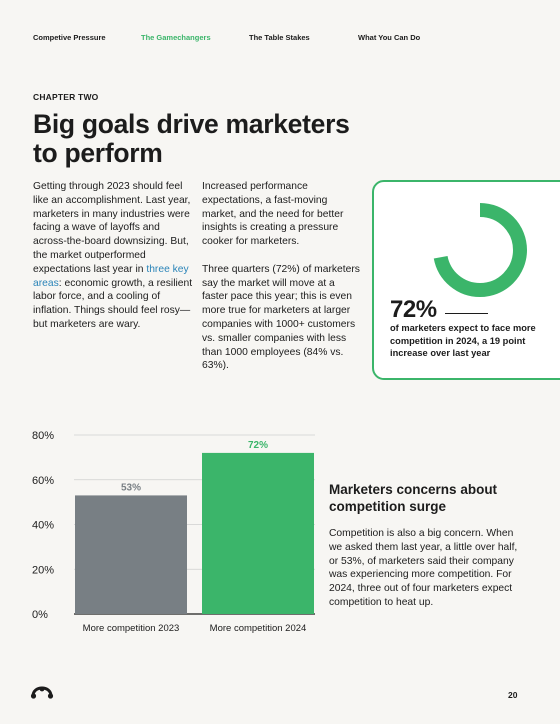  What do you see at coordinates (43, 481) in the screenshot?
I see `y-tick-label: 60%` at bounding box center [43, 481].